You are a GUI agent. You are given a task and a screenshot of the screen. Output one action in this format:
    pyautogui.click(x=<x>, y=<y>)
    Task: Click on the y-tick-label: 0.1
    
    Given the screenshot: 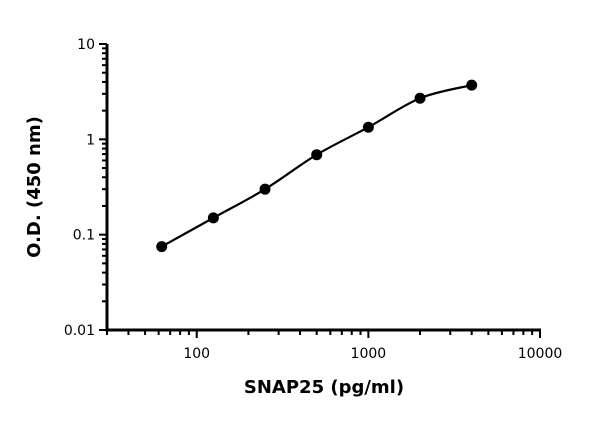 What is the action you would take?
    pyautogui.click(x=84, y=236)
    